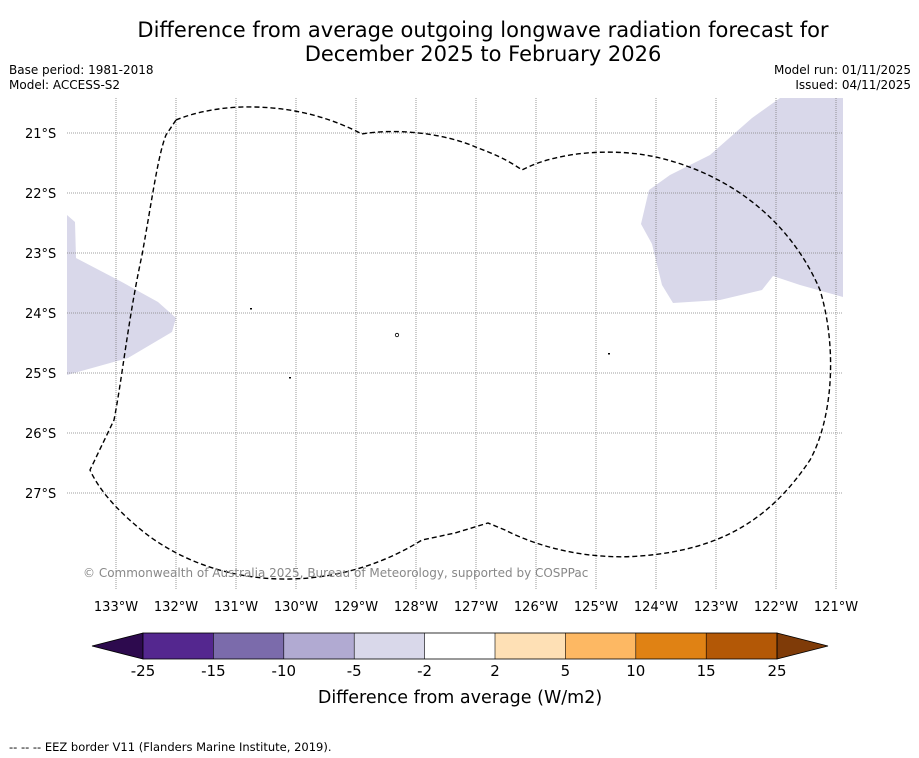 The image size is (919, 758). Describe the element at coordinates (143, 671) in the screenshot. I see `colorbar-tick: -25` at that location.